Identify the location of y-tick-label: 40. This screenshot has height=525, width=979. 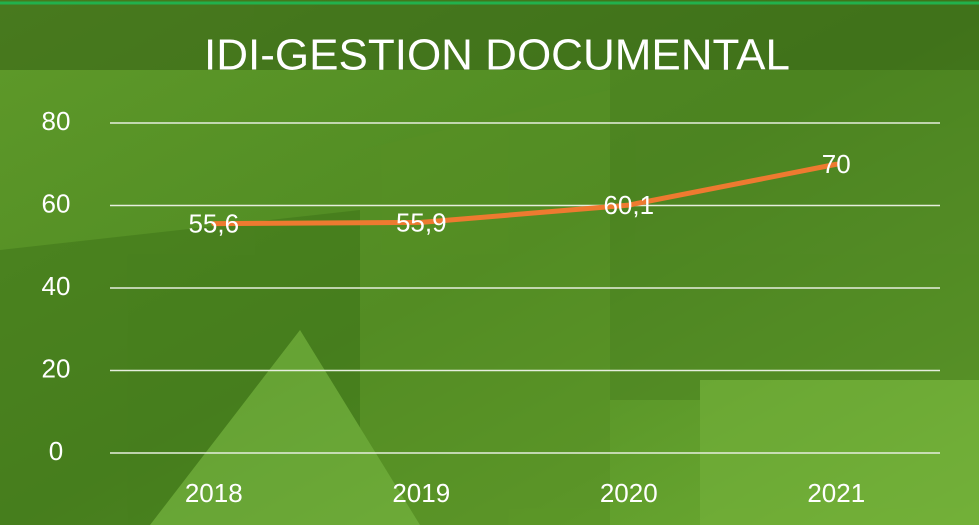
(56, 286).